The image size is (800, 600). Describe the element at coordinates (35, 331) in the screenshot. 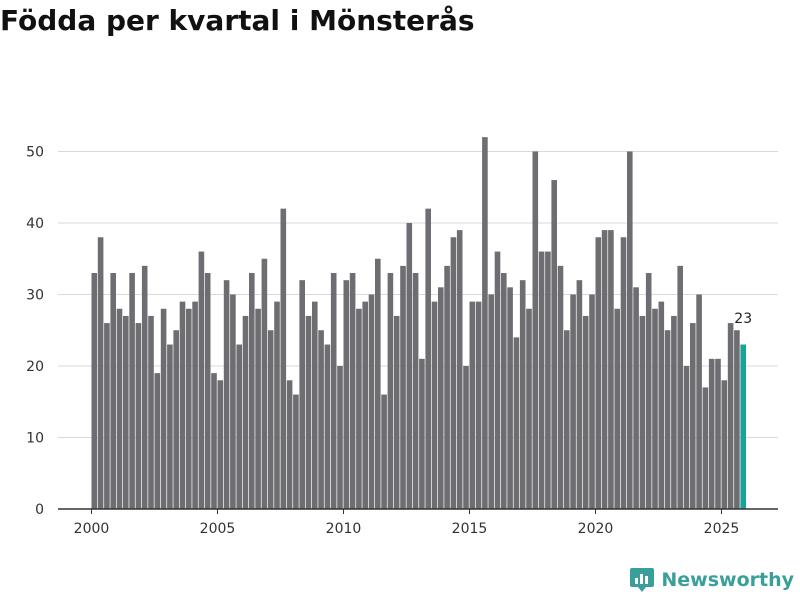

I see `y-axis-ticks: 0 10 20 30 40 50` at that location.